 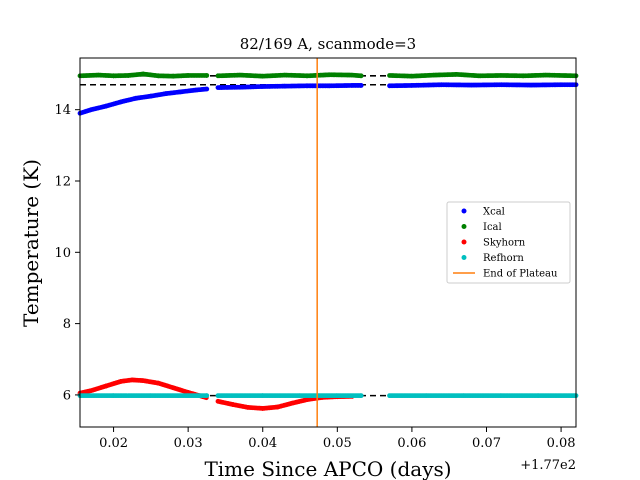 I want to click on legend: Xcal Ical Skyhorn Refhorn End of Plateau, so click(x=508, y=242).